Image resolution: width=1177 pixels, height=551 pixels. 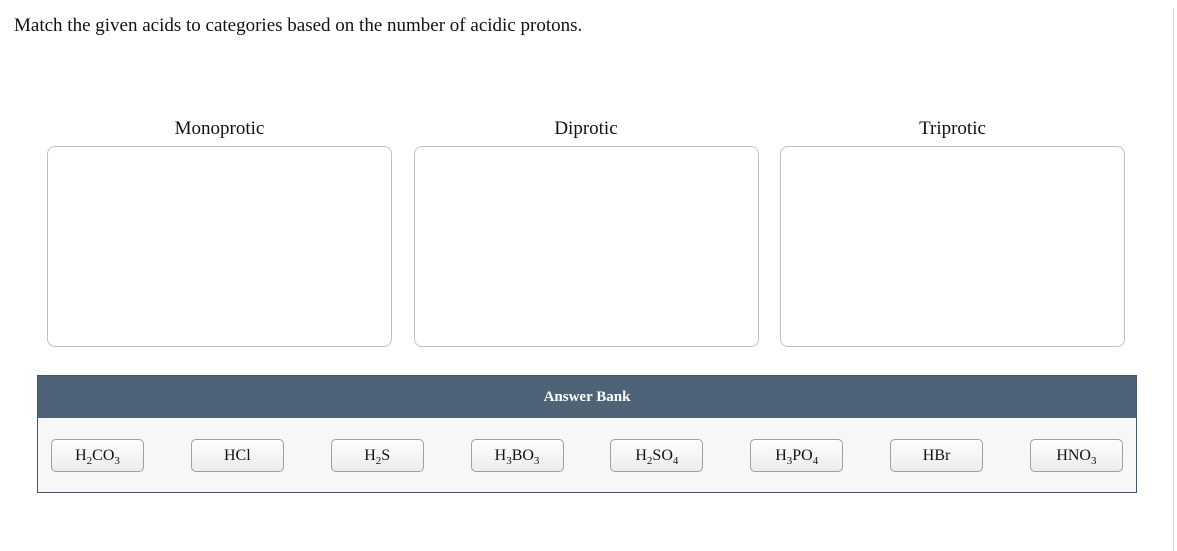 I want to click on category-column-monoprotic: Monoprotic, so click(x=219, y=231).